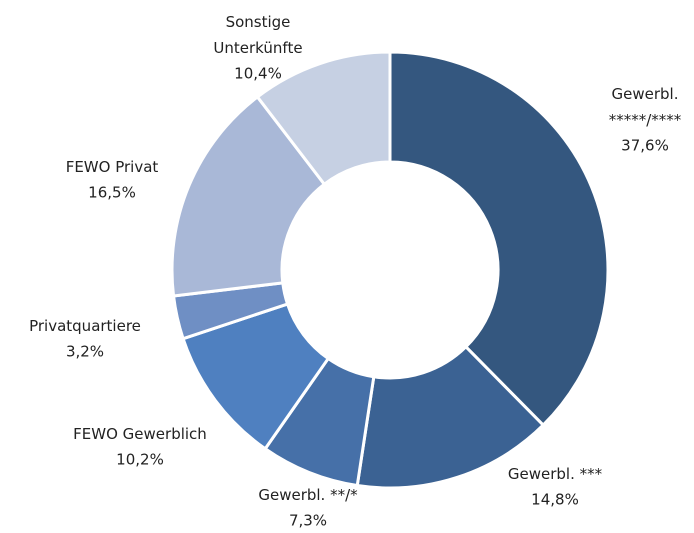 Image resolution: width=694 pixels, height=533 pixels. I want to click on label-line: Gewerbl. **/*, so click(308, 495).